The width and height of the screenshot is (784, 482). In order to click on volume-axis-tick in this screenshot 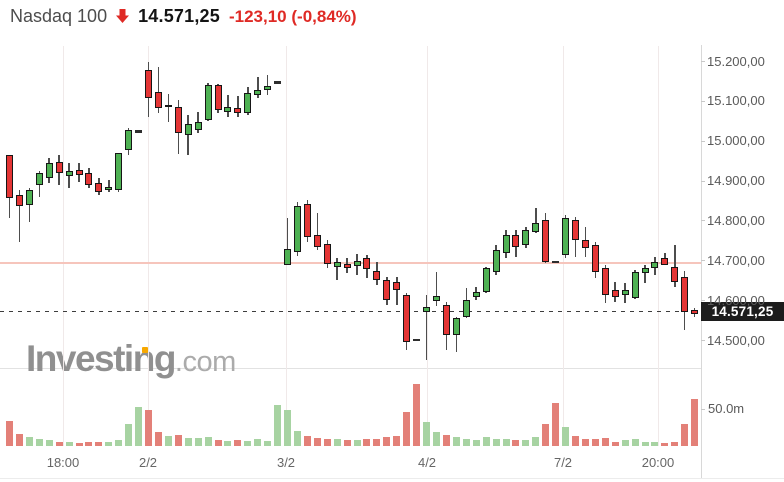, I will do `click(703, 409)`.